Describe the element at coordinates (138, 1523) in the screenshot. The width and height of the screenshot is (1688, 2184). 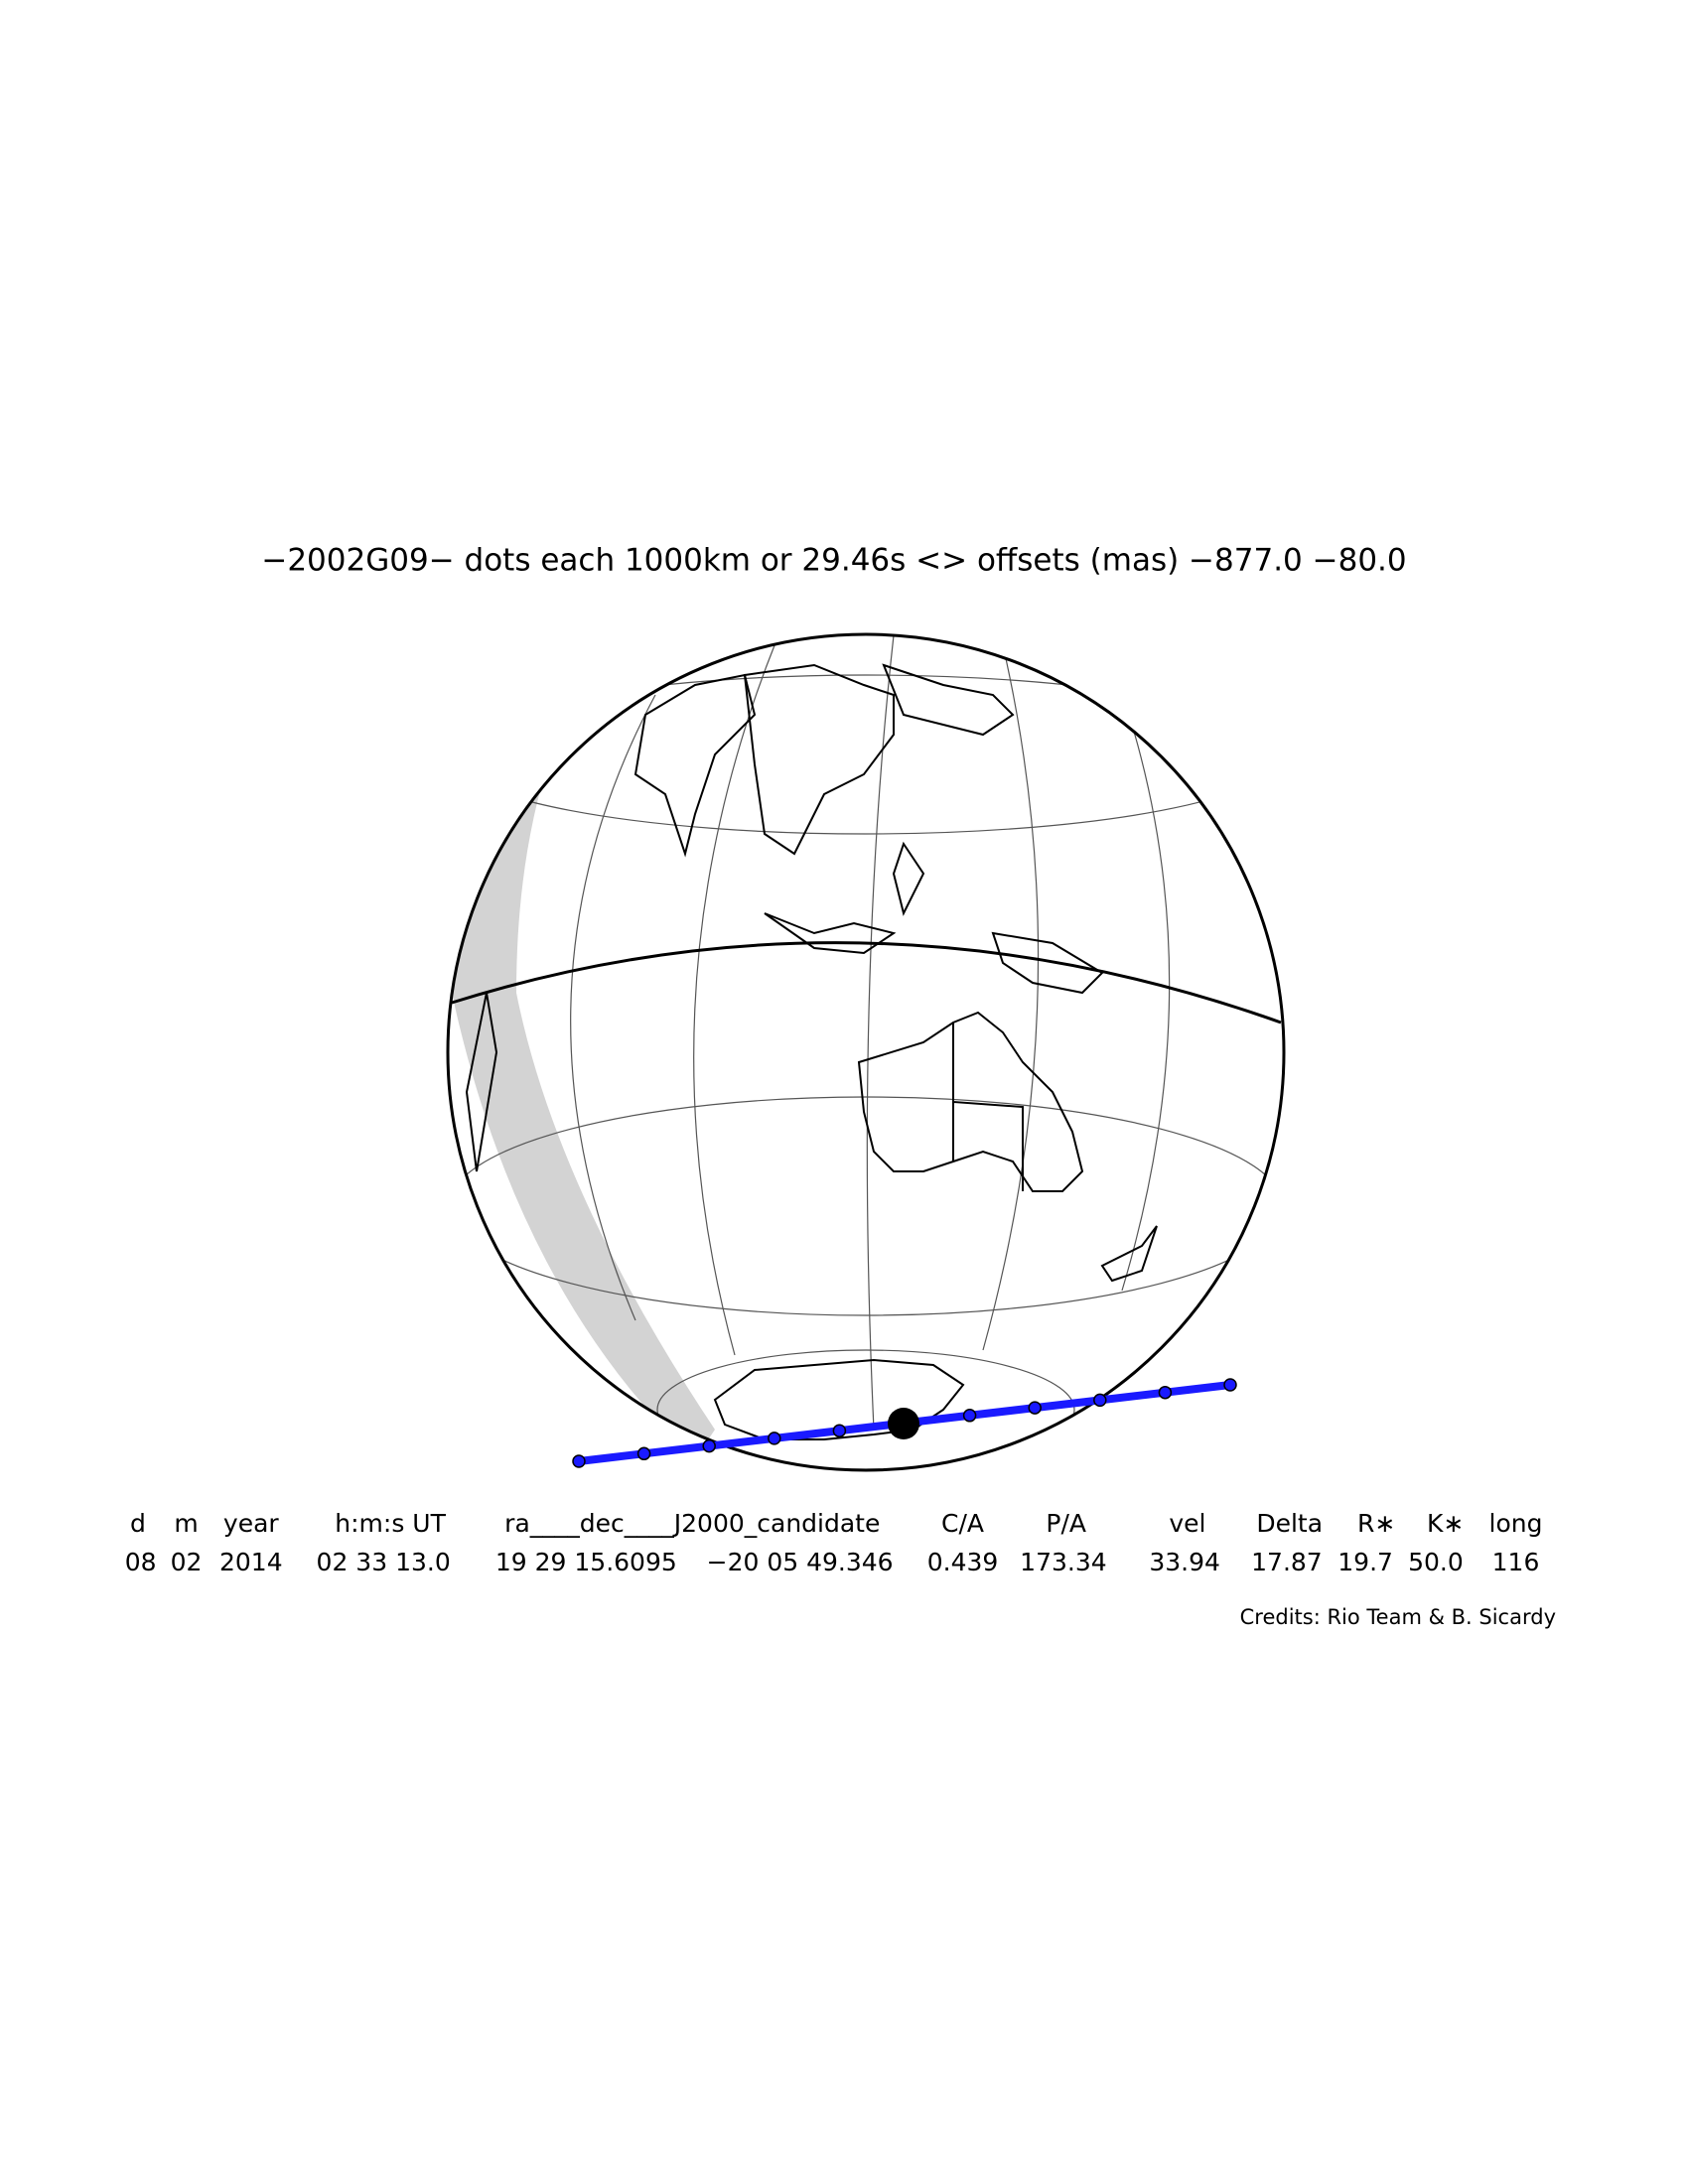
I see `header-cell: d` at that location.